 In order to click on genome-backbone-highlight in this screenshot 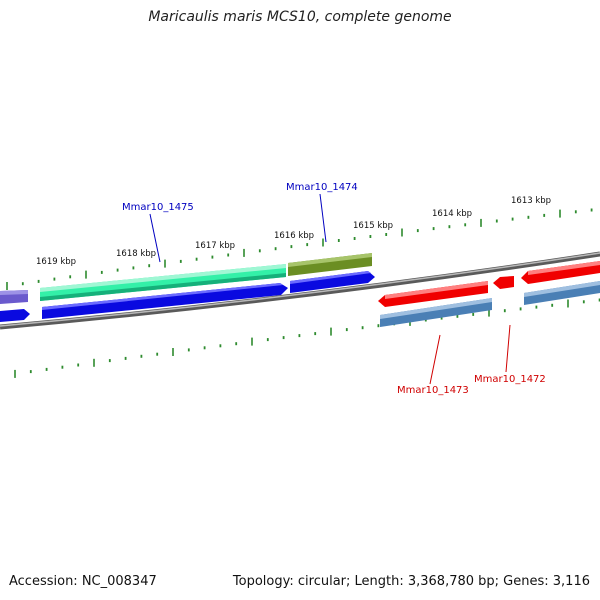, I will do `click(300, 289)`.